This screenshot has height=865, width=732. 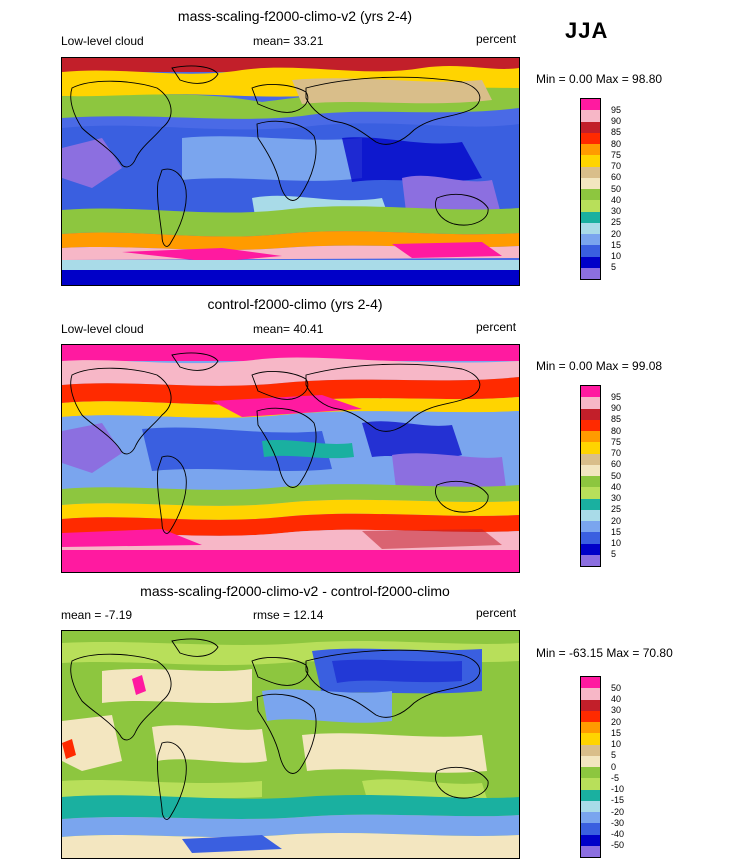 I want to click on panel-1-colorbar: 95 90 85 80 75 70 60 50 40 30 25 20 15 10 5, so click(x=600, y=189).